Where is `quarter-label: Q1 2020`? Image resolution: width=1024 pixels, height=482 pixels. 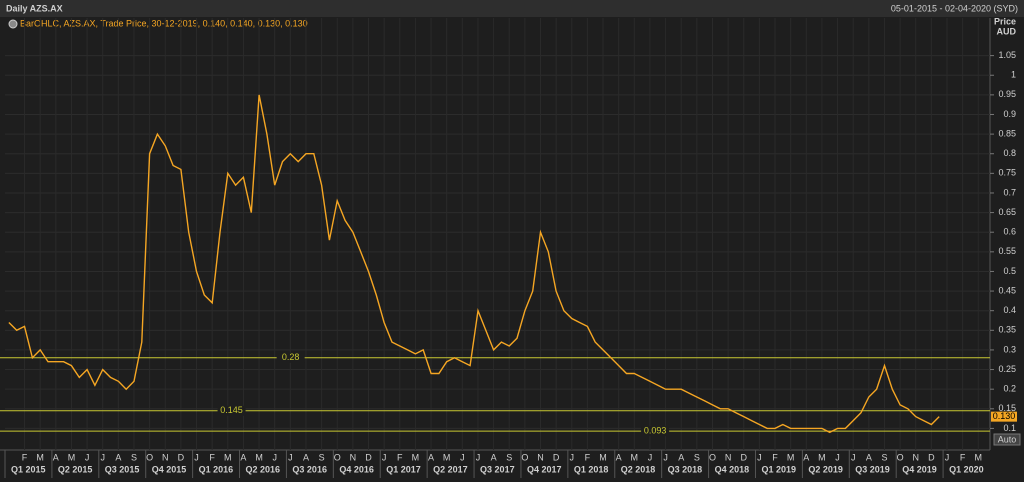
quarter-label: Q1 2020 is located at coordinates (966, 469).